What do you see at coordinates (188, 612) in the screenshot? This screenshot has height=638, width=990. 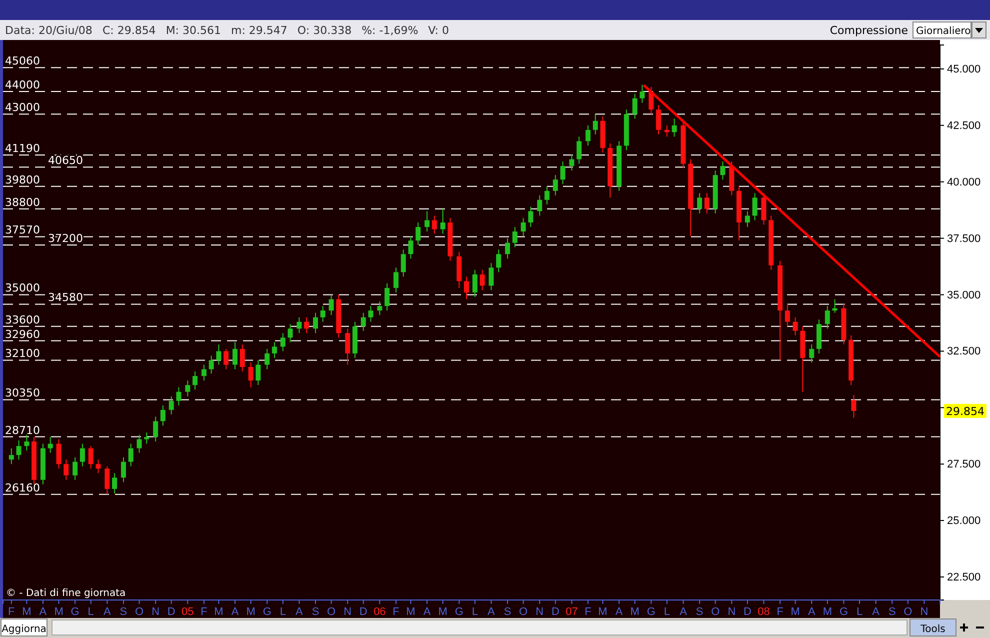 I see `x-tick-label: 05` at bounding box center [188, 612].